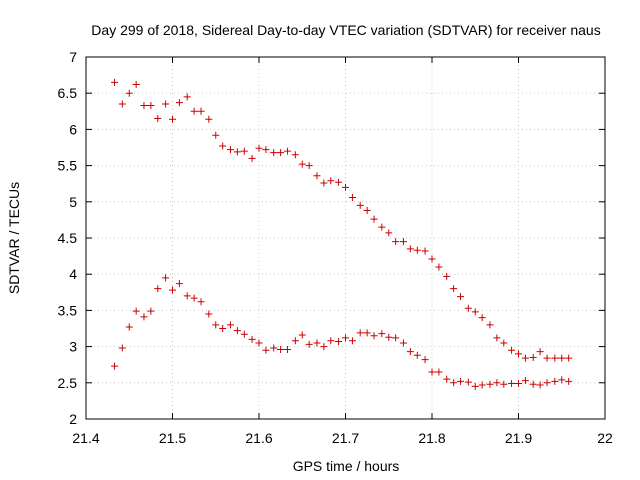 This screenshot has height=480, width=640. What do you see at coordinates (14, 238) in the screenshot?
I see `y-axis-label: SDTVAR / TECUs` at bounding box center [14, 238].